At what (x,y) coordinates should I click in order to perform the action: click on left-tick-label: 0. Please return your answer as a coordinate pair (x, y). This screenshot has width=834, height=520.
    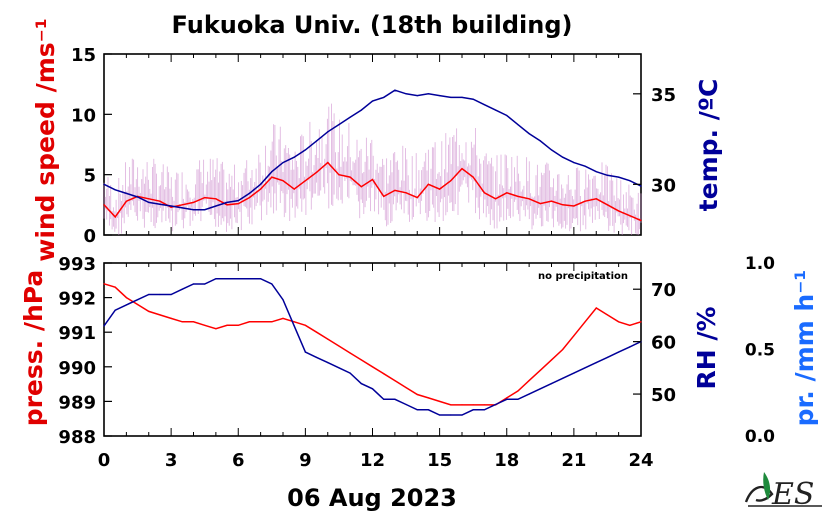
    Looking at the image, I should click on (89, 236).